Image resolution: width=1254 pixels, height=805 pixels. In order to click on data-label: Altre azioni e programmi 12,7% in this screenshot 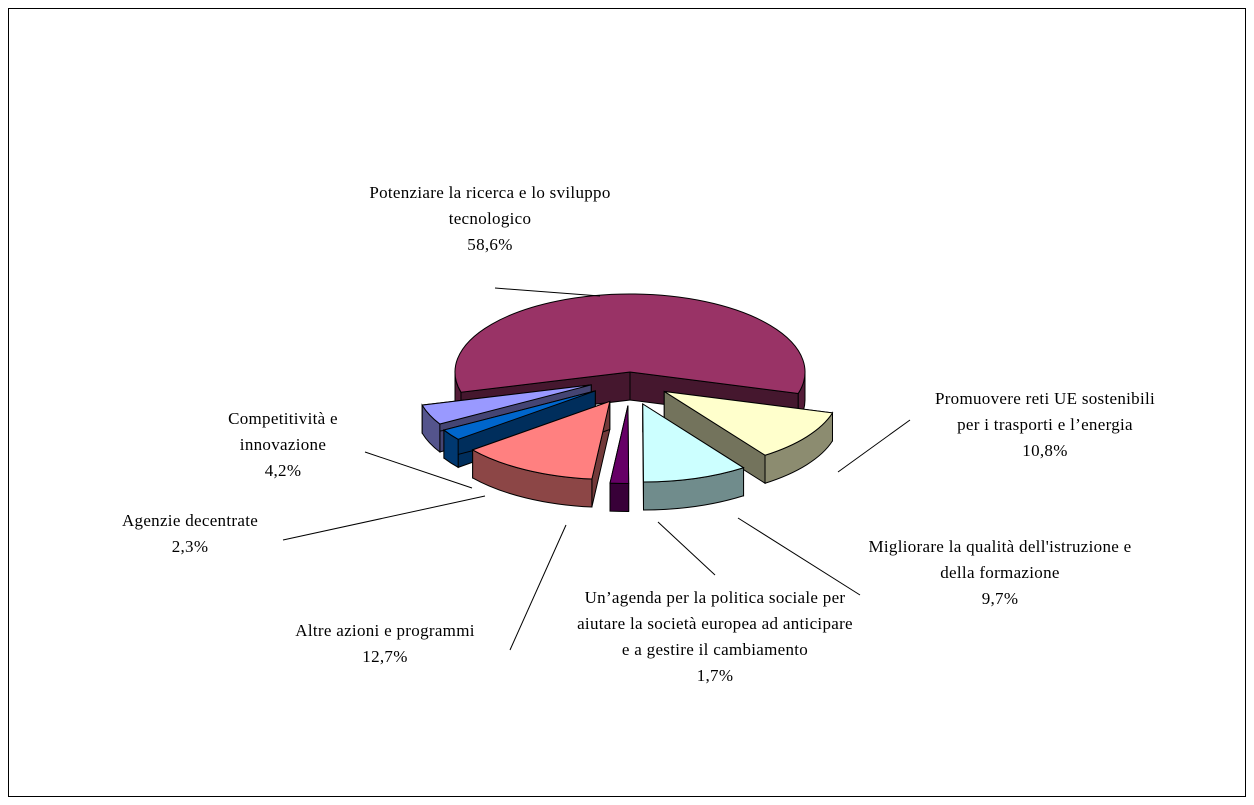, I will do `click(385, 644)`.